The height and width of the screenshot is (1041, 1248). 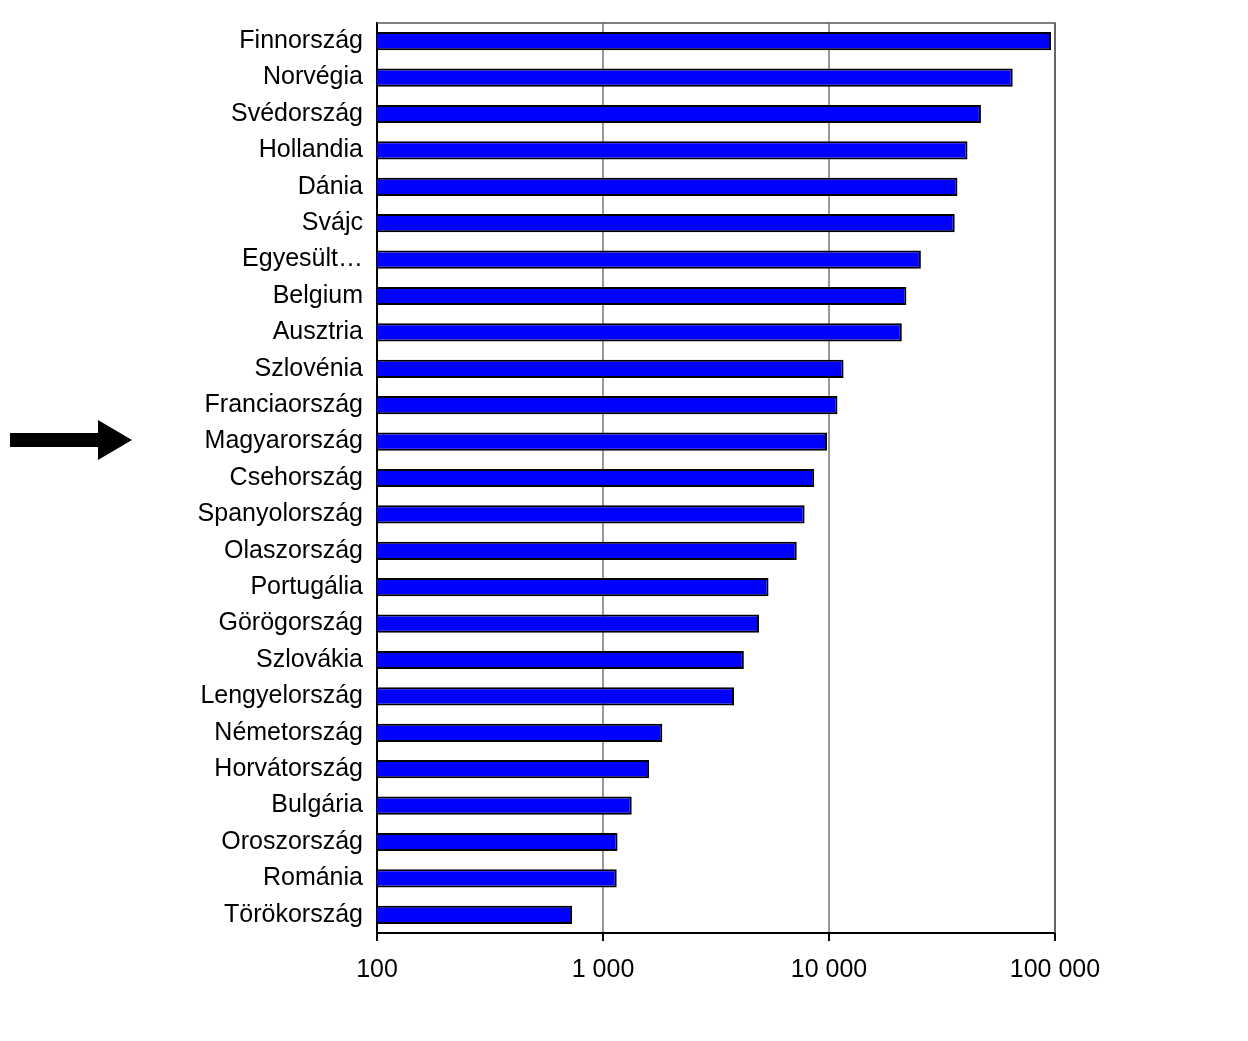 I want to click on y-tick-label: Spanyolország, so click(x=280, y=512).